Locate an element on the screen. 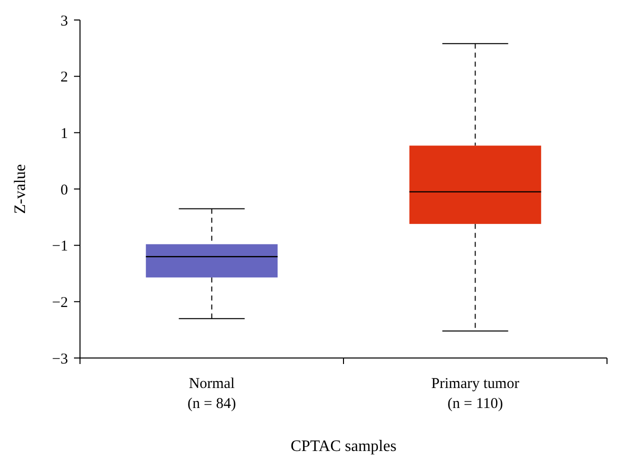  y-tick-label: 0 is located at coordinates (64, 190).